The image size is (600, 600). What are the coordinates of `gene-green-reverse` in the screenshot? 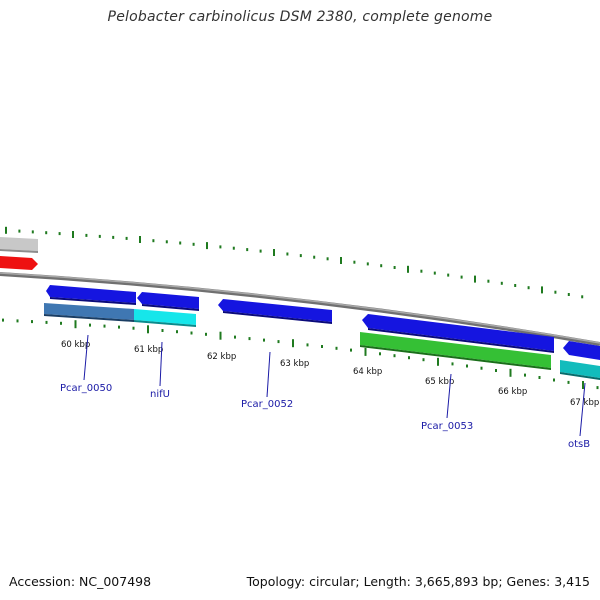 It's located at (455, 350).